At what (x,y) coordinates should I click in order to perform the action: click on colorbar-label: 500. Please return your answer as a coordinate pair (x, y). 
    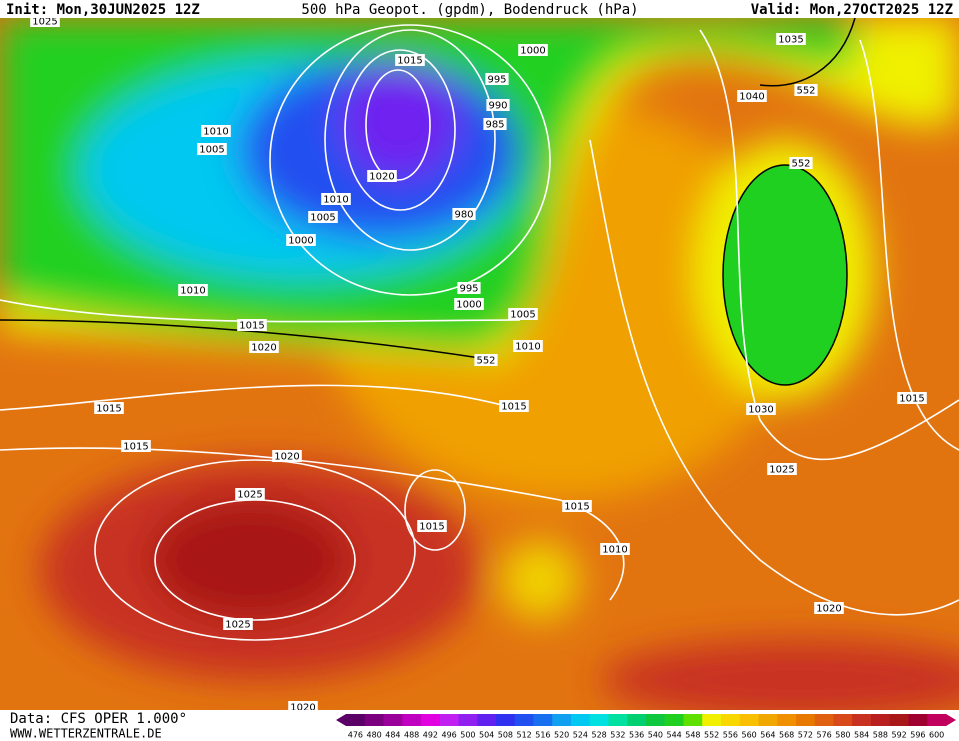
    Looking at the image, I should click on (467, 735).